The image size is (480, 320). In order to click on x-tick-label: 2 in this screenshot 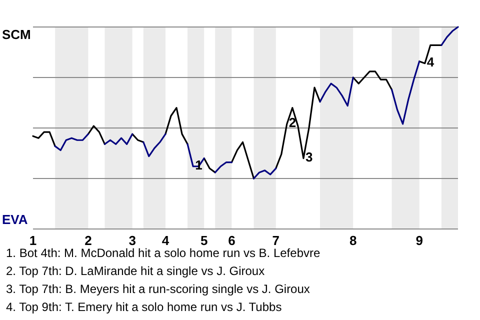, I will do `click(88, 240)`.